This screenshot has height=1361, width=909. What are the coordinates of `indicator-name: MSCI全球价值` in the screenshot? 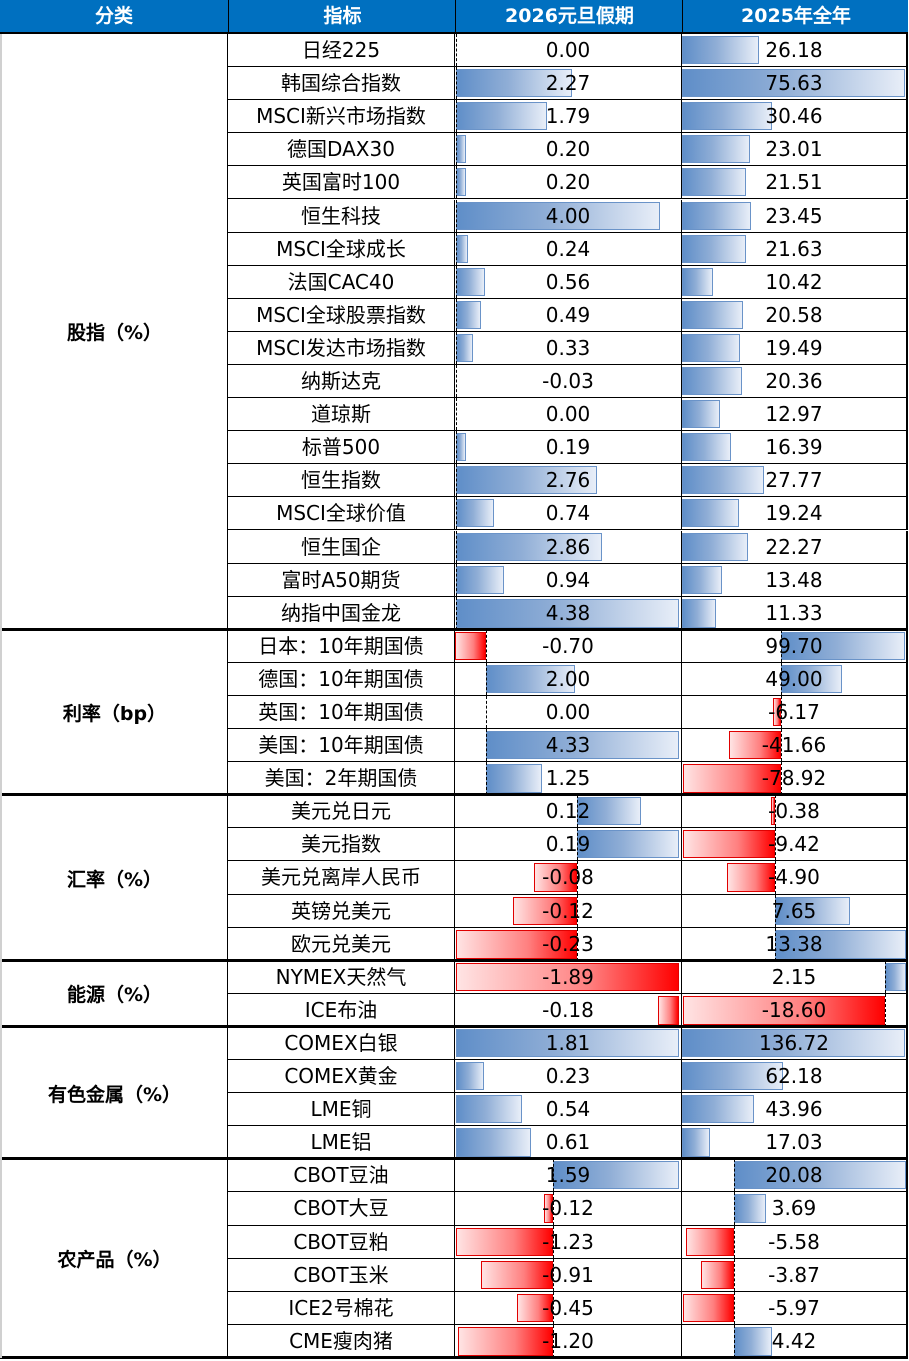 It's located at (341, 513).